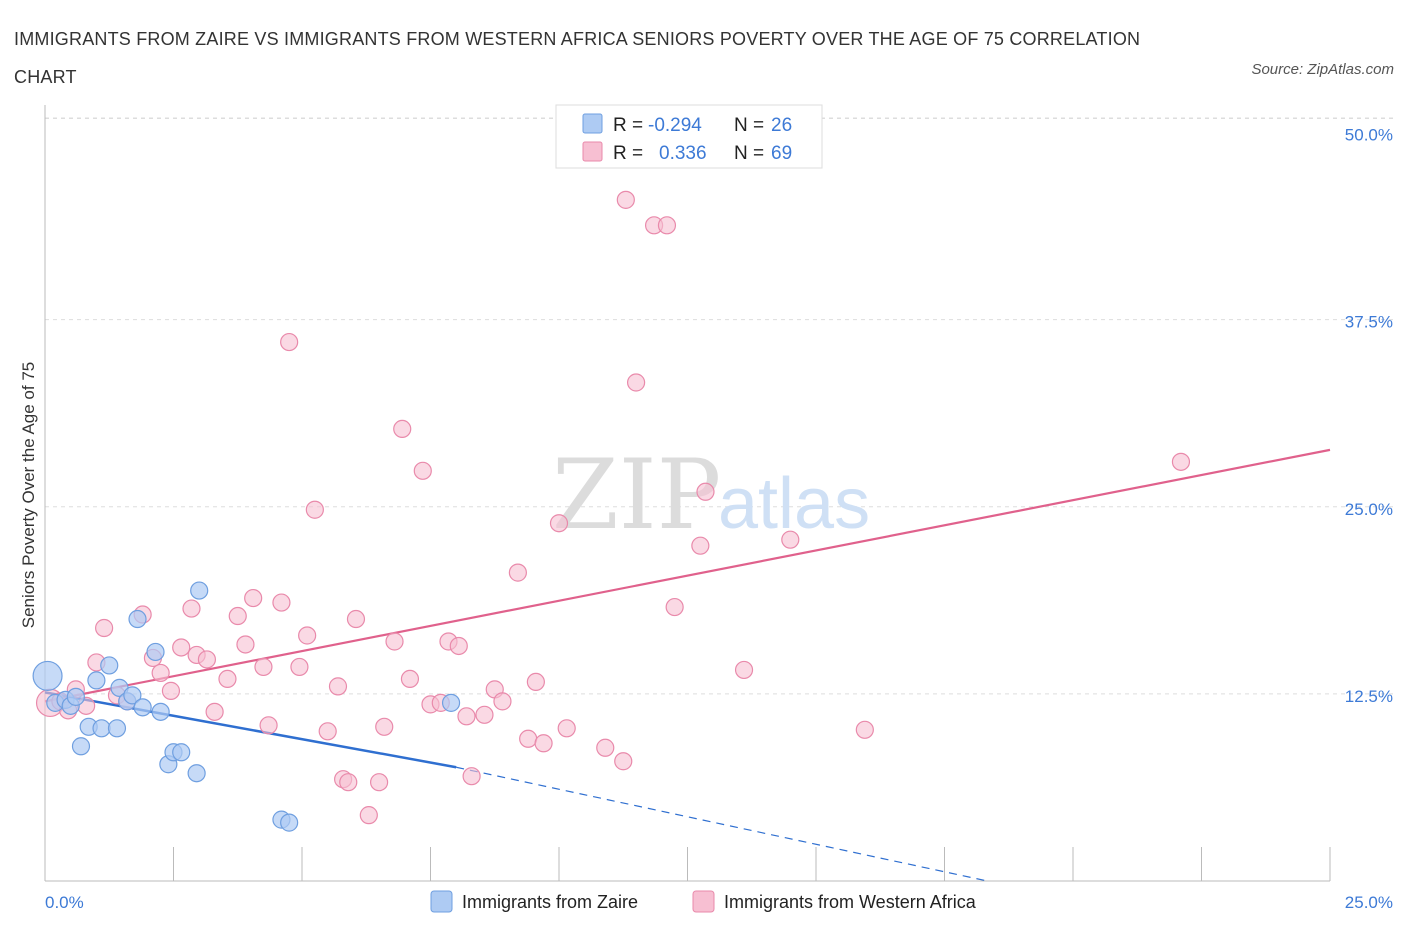 The image size is (1406, 930). Describe the element at coordinates (749, 125) in the screenshot. I see `legend-zaire-n-label: N =` at that location.